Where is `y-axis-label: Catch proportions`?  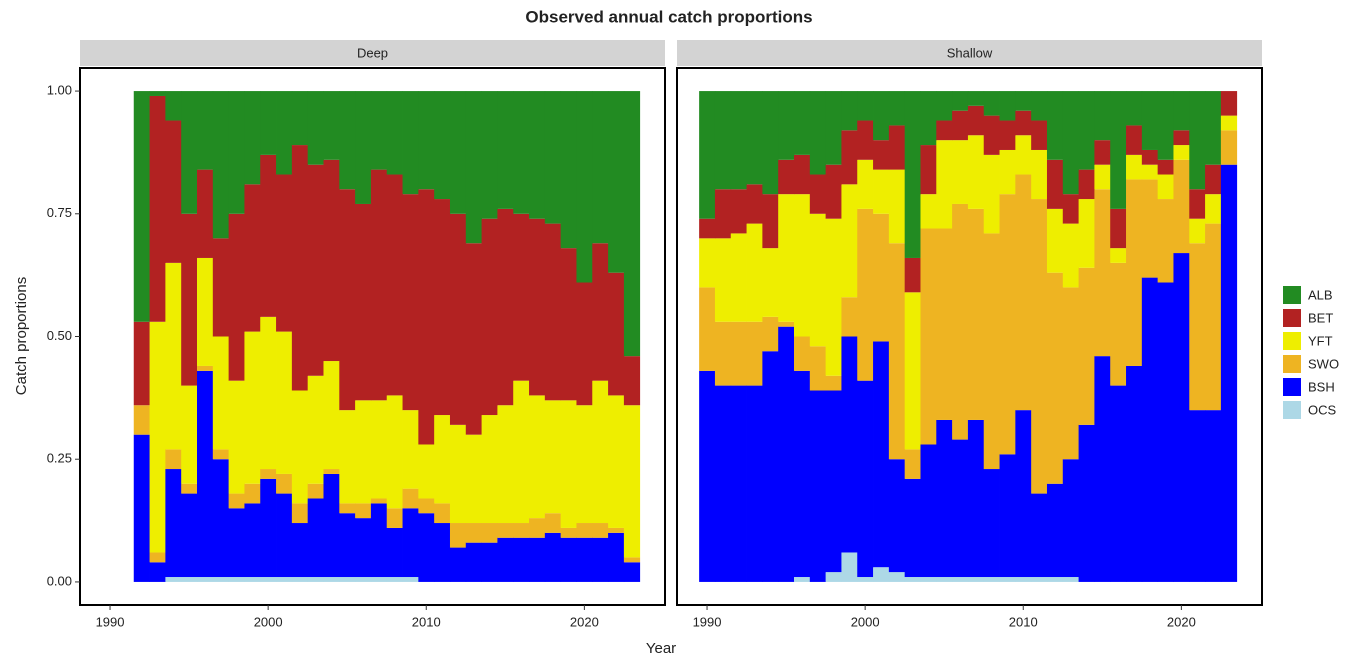 y-axis-label: Catch proportions is located at coordinates (21, 336).